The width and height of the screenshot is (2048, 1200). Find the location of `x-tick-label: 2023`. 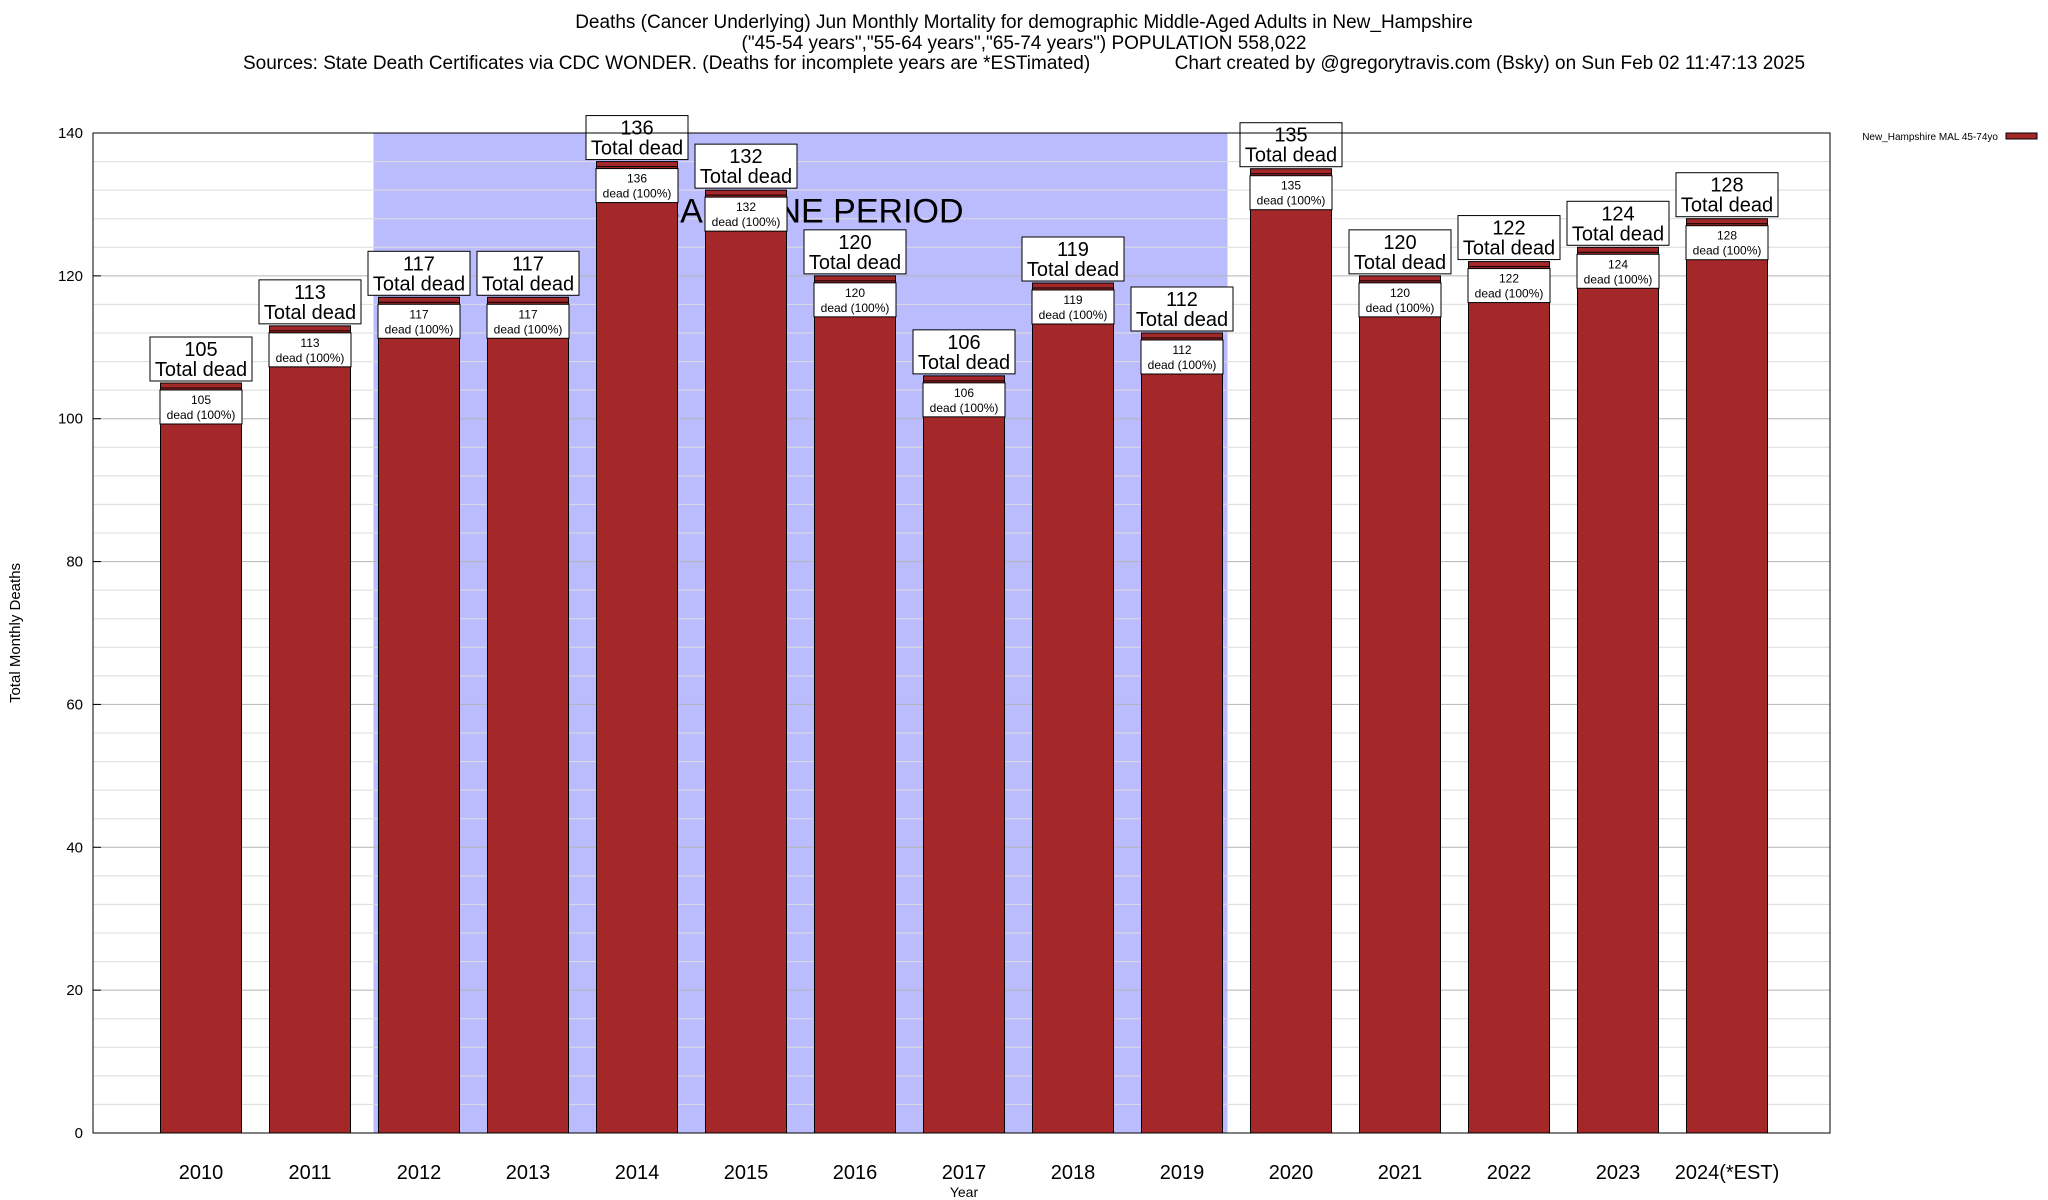

x-tick-label: 2023 is located at coordinates (1618, 1173).